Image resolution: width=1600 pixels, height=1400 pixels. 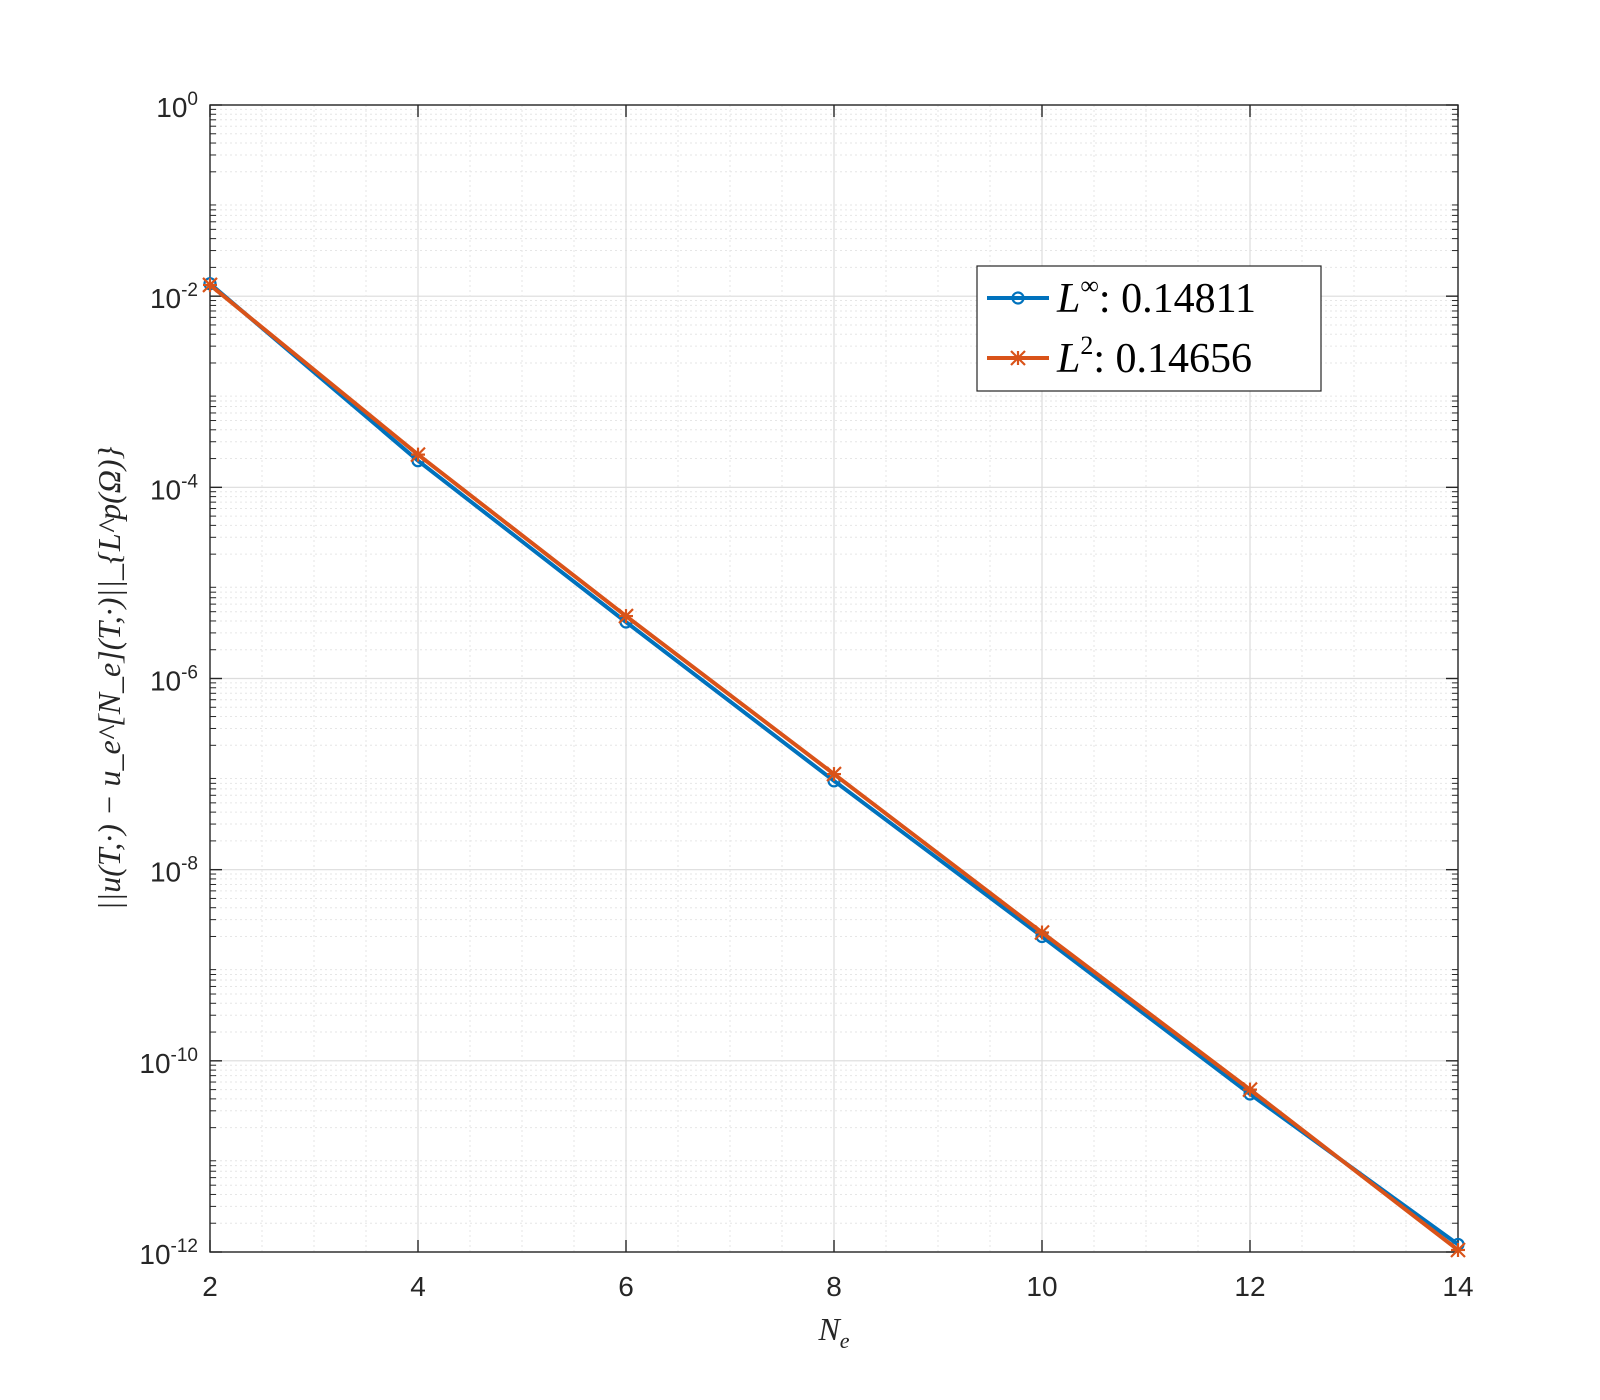 I want to click on legend: L∞: 0.14811 L2: 0.14656, so click(x=1149, y=328).